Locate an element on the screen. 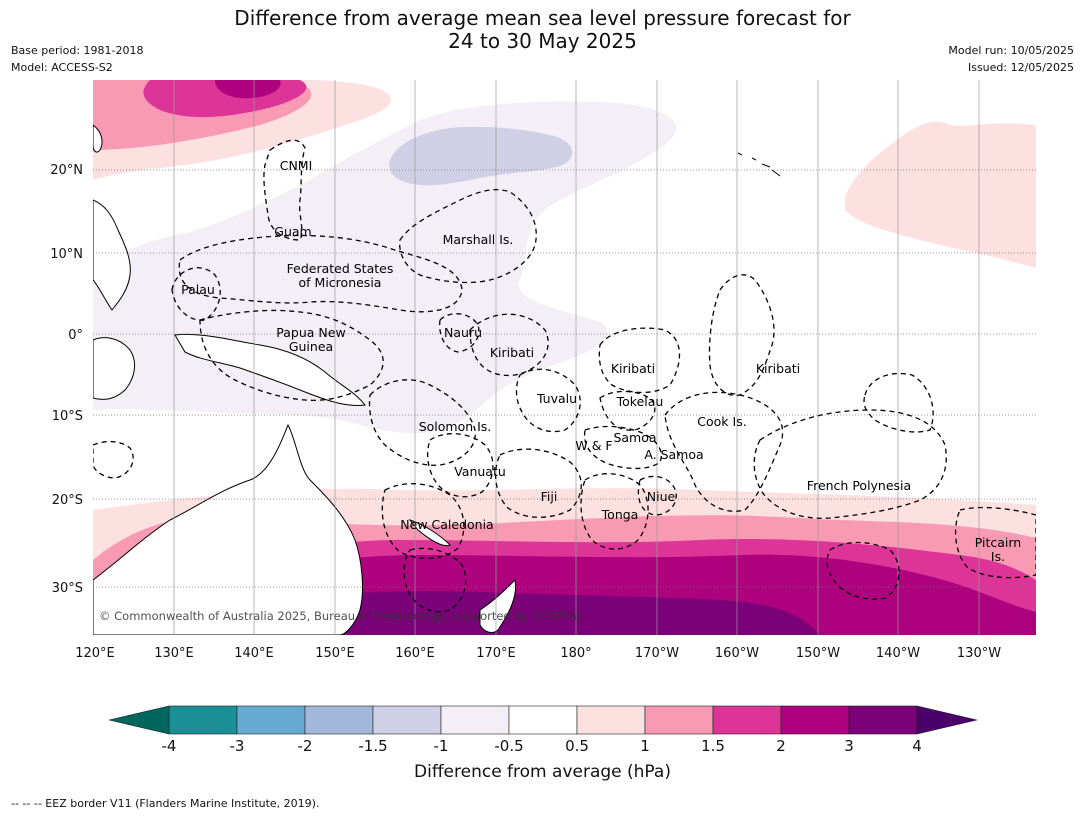  taiwan-japan-coast is located at coordinates (98, 138).